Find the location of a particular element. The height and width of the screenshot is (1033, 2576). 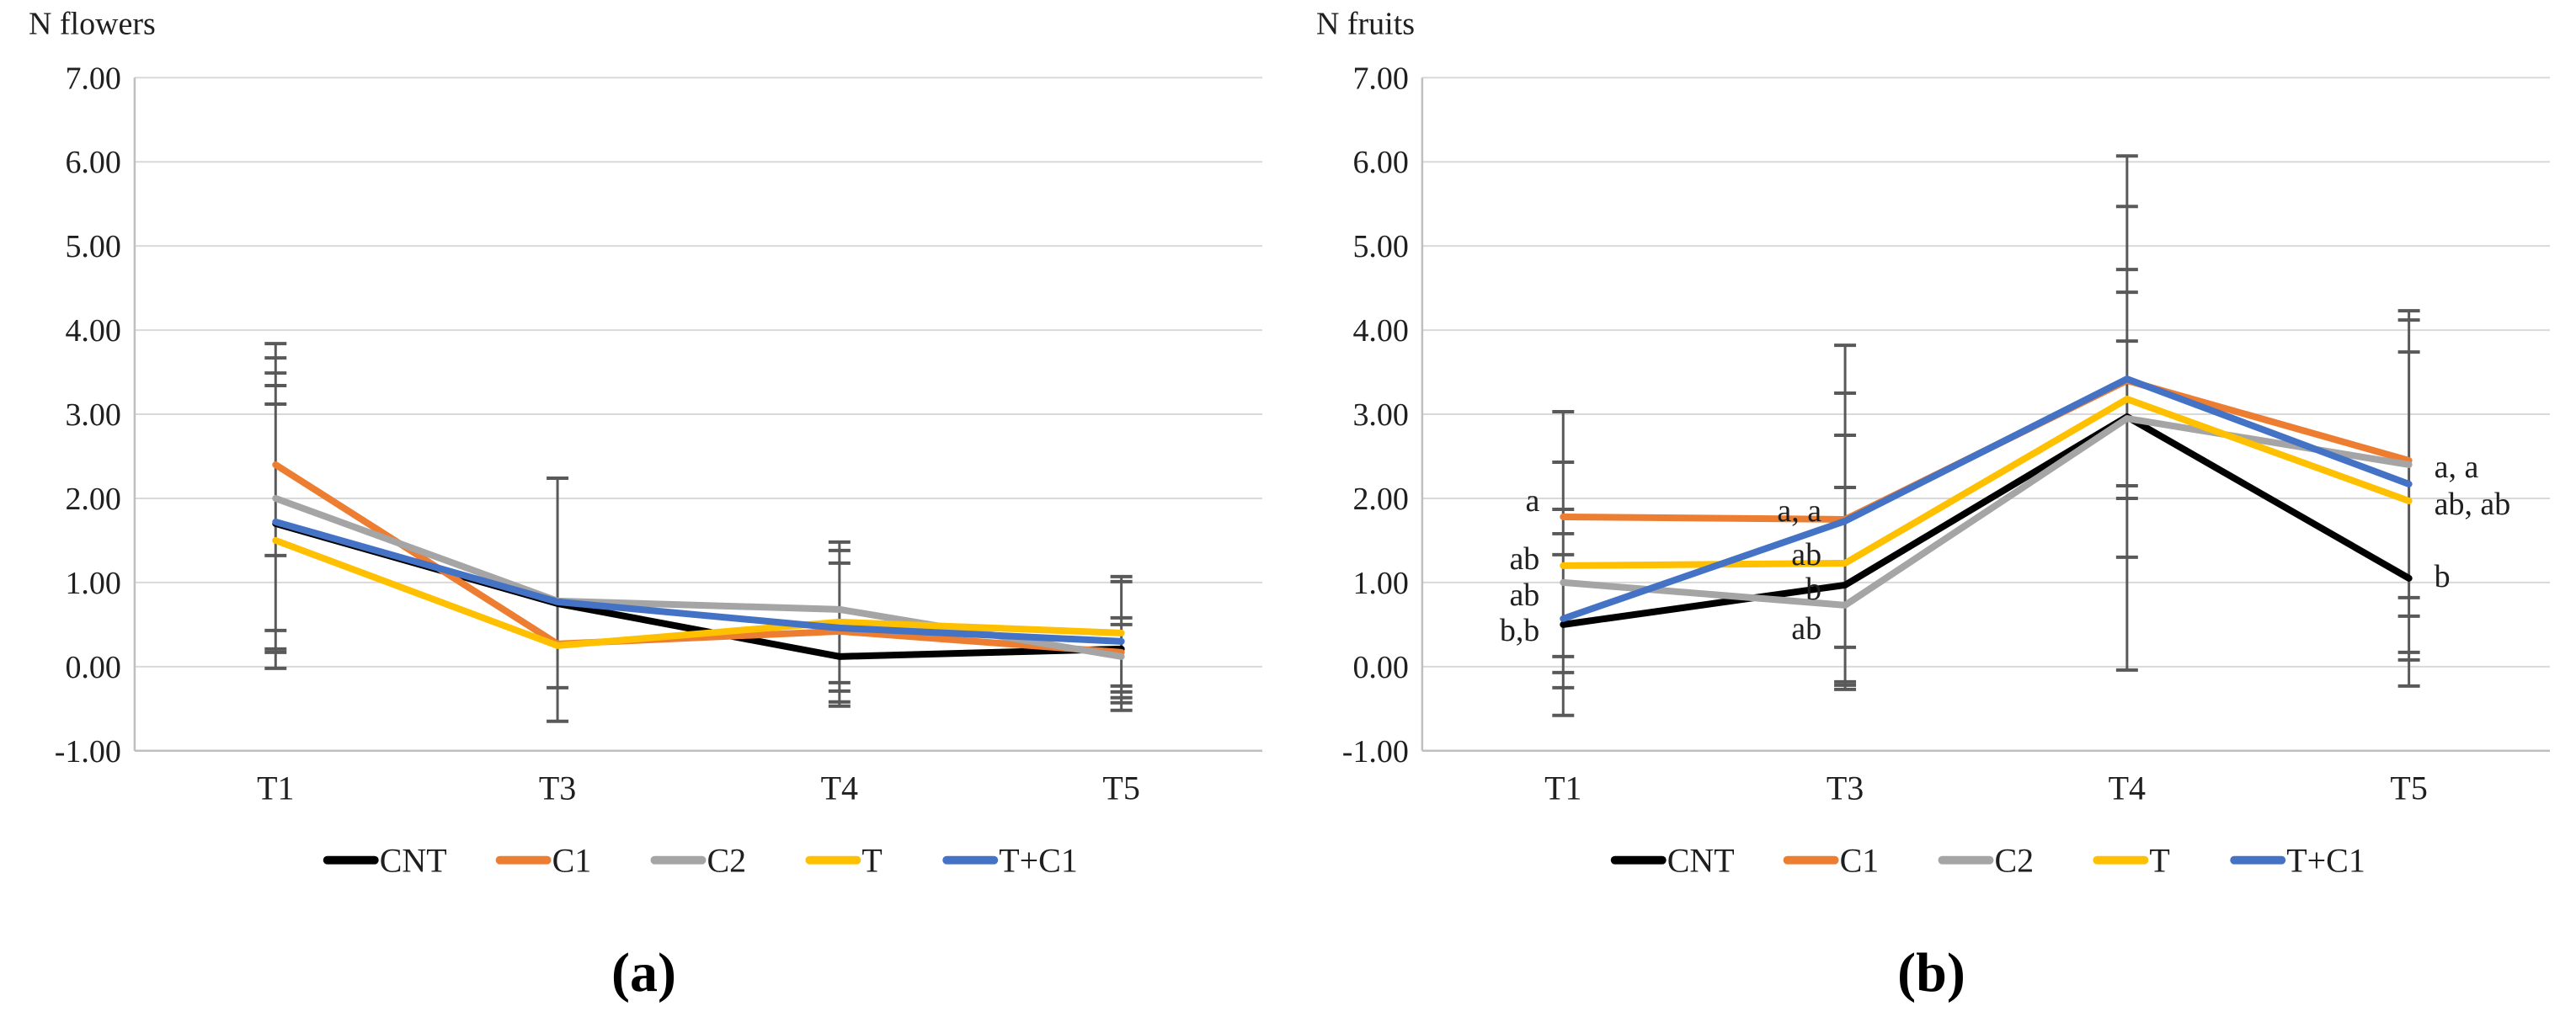

significance-label: b,b is located at coordinates (1519, 630).